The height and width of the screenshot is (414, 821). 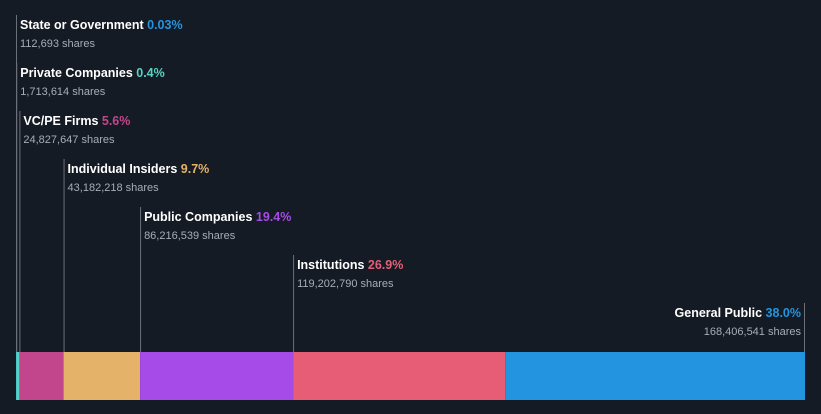 What do you see at coordinates (217, 376) in the screenshot?
I see `bar-segment-public-companies` at bounding box center [217, 376].